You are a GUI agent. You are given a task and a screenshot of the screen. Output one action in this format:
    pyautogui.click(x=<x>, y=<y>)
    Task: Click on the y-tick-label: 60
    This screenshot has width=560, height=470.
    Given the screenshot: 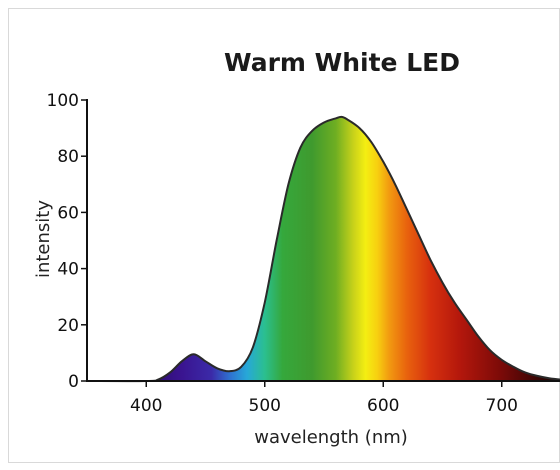 What is the action you would take?
    pyautogui.click(x=68, y=213)
    